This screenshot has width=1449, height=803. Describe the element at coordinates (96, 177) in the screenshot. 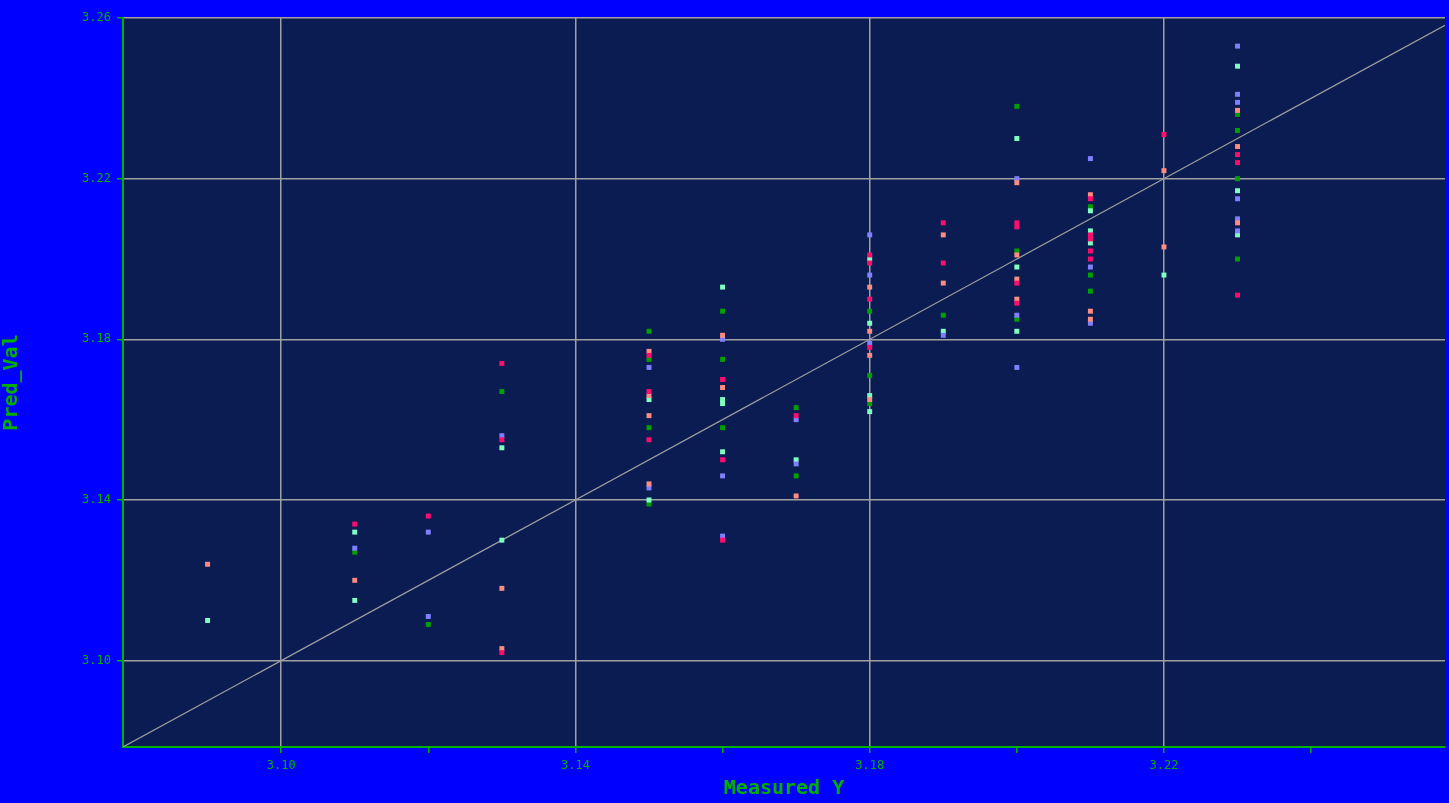

I see `y-tick-label: 3.22` at that location.